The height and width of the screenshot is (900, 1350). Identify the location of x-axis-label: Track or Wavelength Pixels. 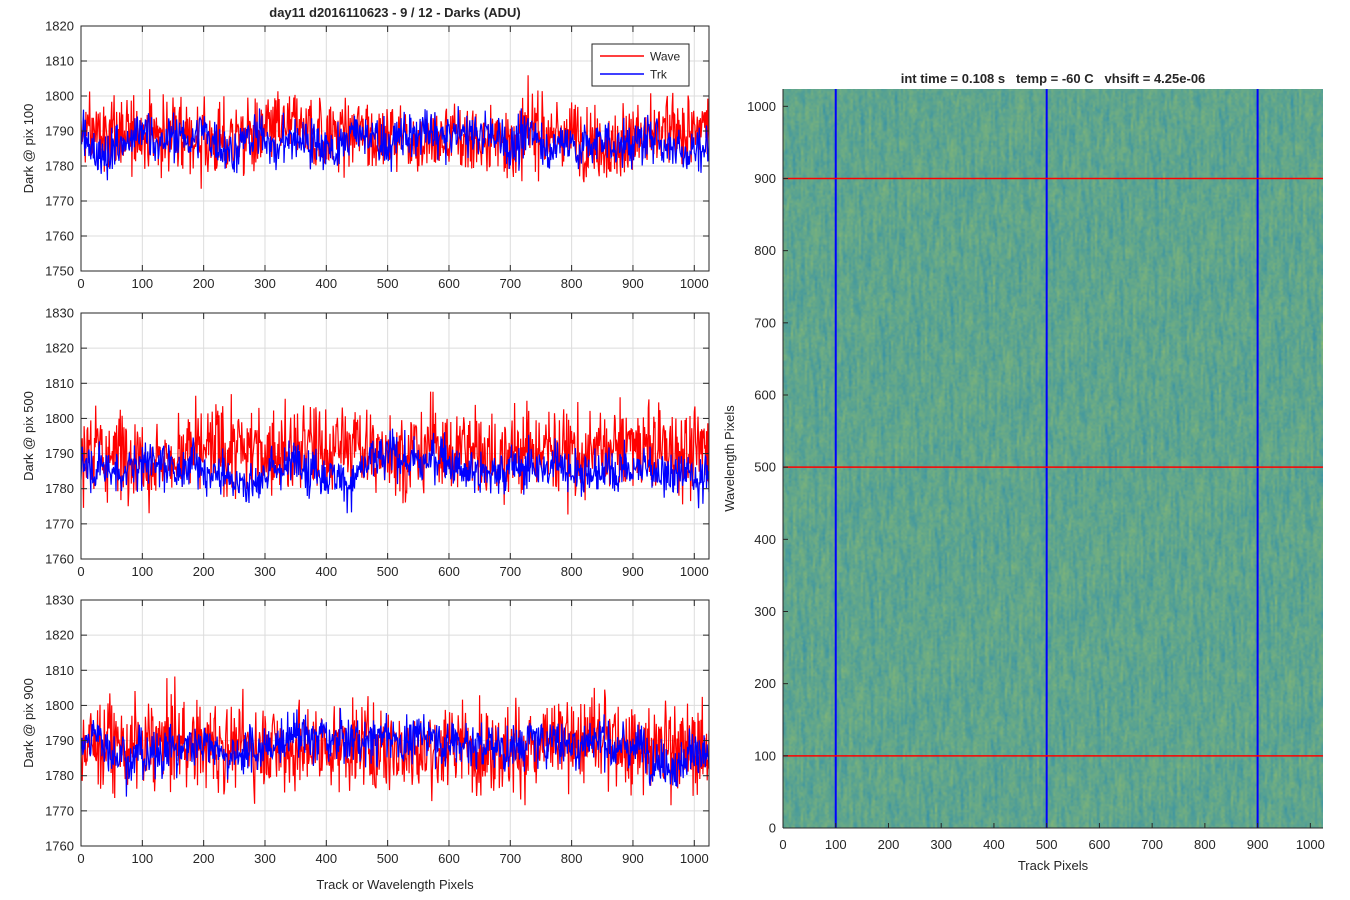
(395, 884).